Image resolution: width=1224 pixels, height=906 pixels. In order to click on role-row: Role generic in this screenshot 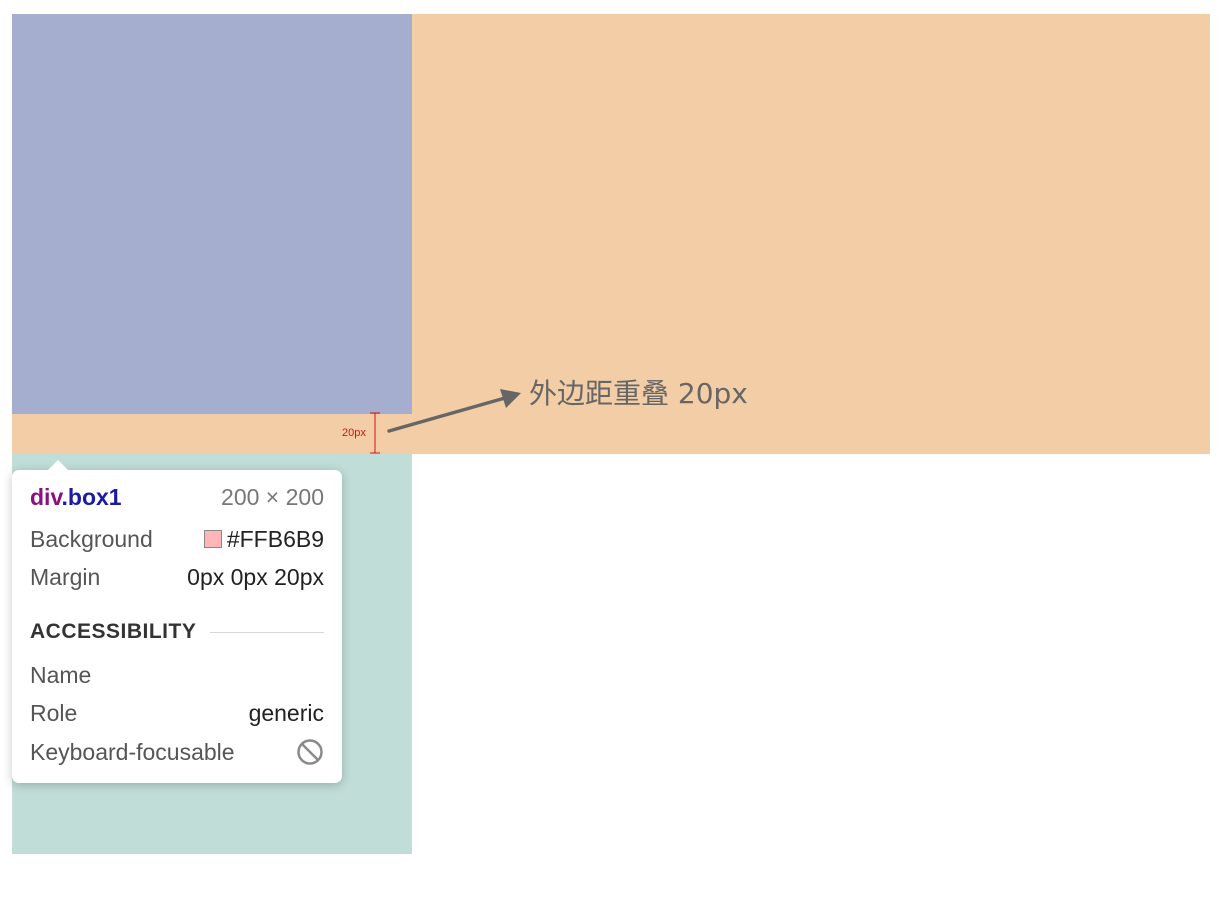, I will do `click(177, 713)`.